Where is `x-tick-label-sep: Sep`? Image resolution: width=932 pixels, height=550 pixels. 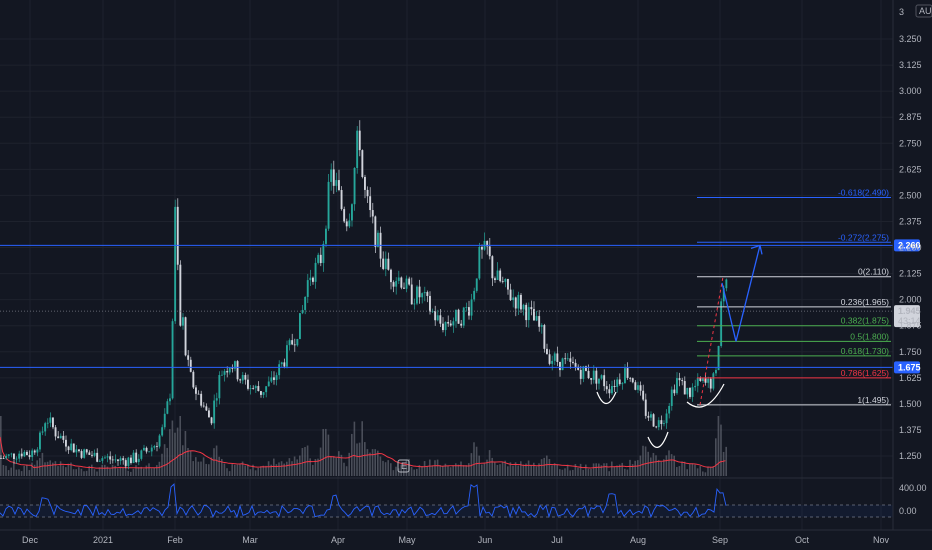 x-tick-label-sep: Sep is located at coordinates (720, 540).